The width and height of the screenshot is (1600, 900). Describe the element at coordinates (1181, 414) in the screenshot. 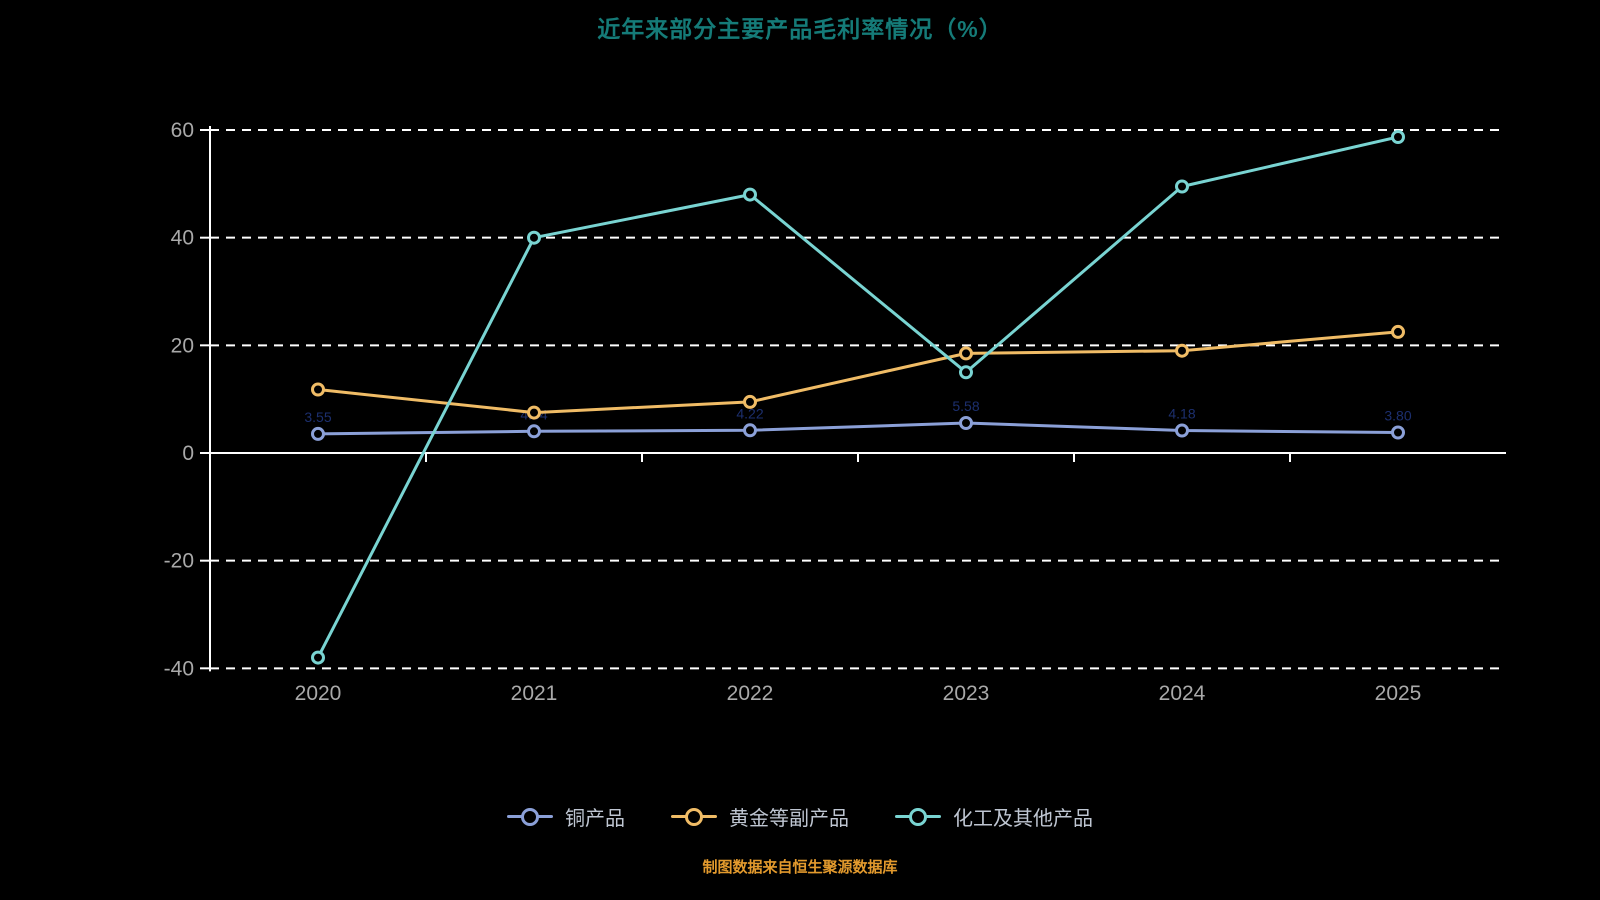

I see `svg-text: 4.18` at that location.